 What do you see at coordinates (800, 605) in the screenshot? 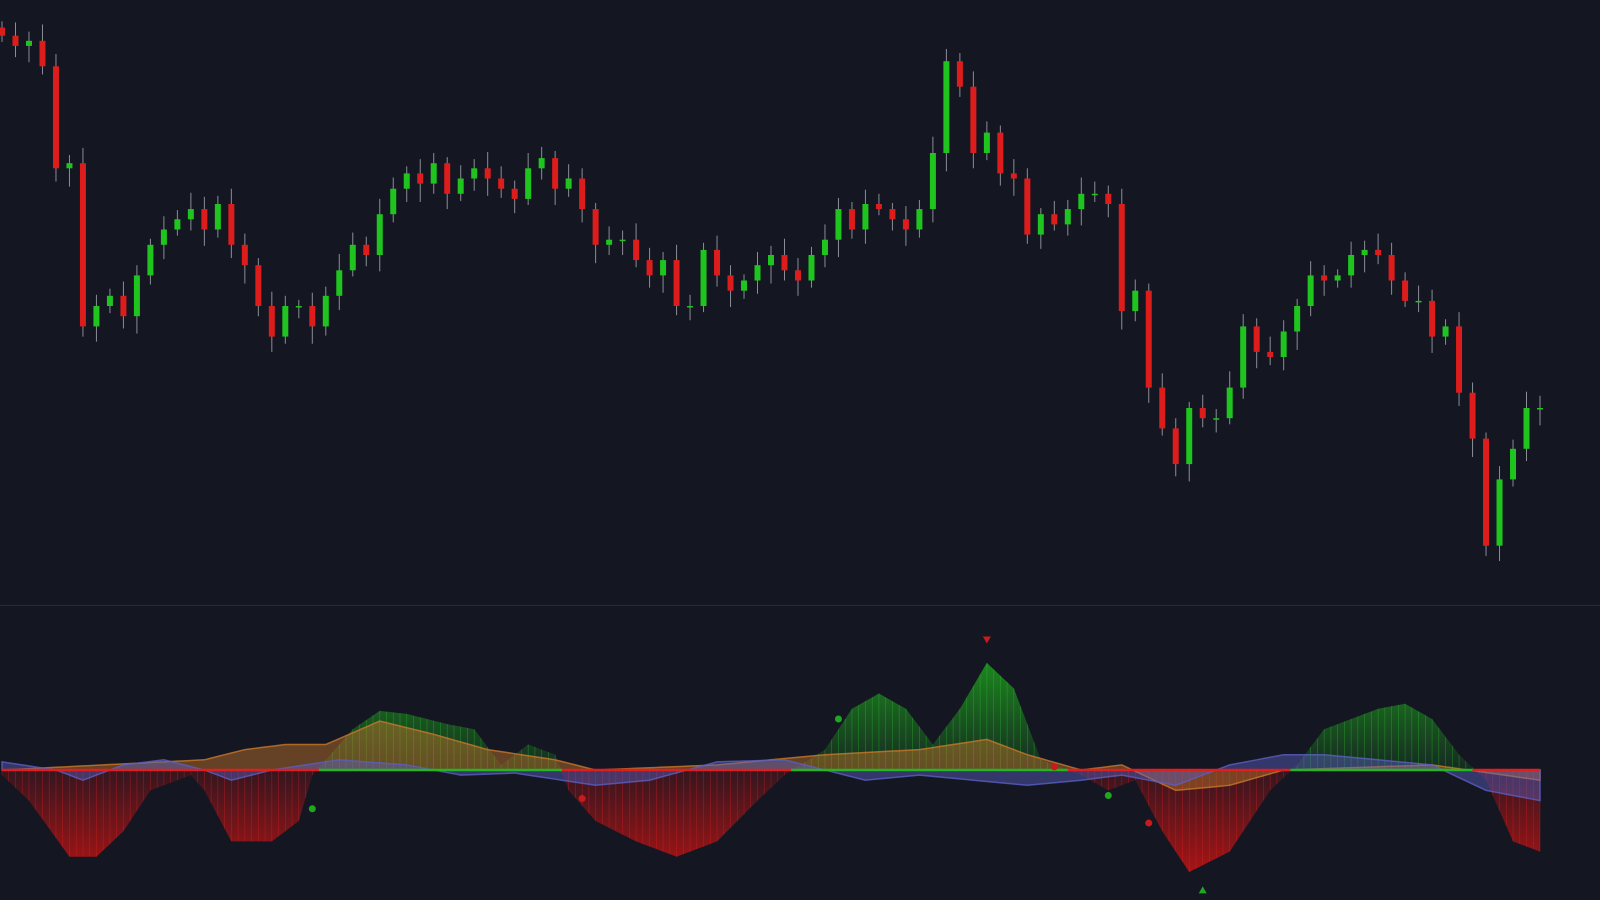
I see `pane-divider` at bounding box center [800, 605].